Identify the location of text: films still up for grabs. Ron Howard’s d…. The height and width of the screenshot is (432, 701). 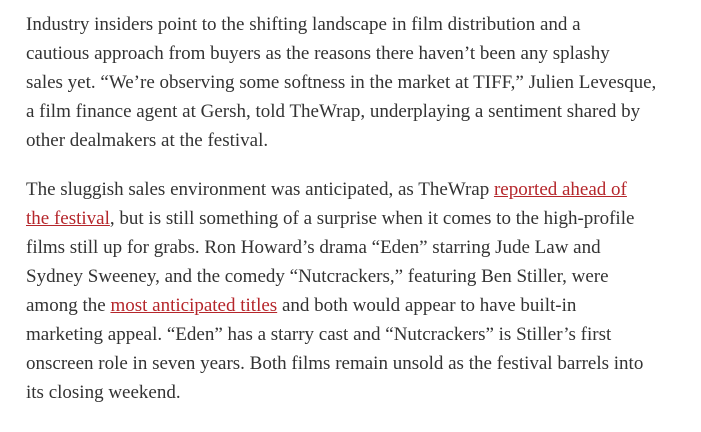
(313, 247).